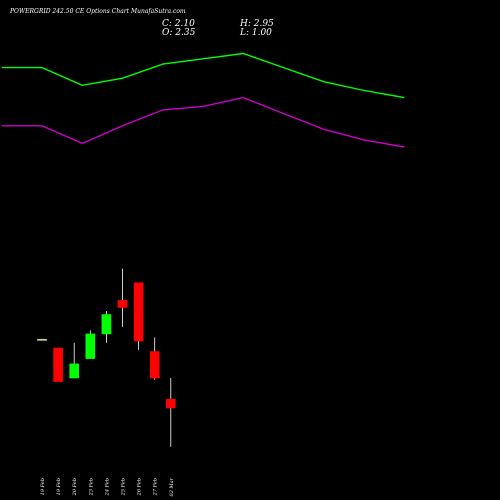  Describe the element at coordinates (107, 487) in the screenshot. I see `x-tick-label: 24 Feb` at that location.